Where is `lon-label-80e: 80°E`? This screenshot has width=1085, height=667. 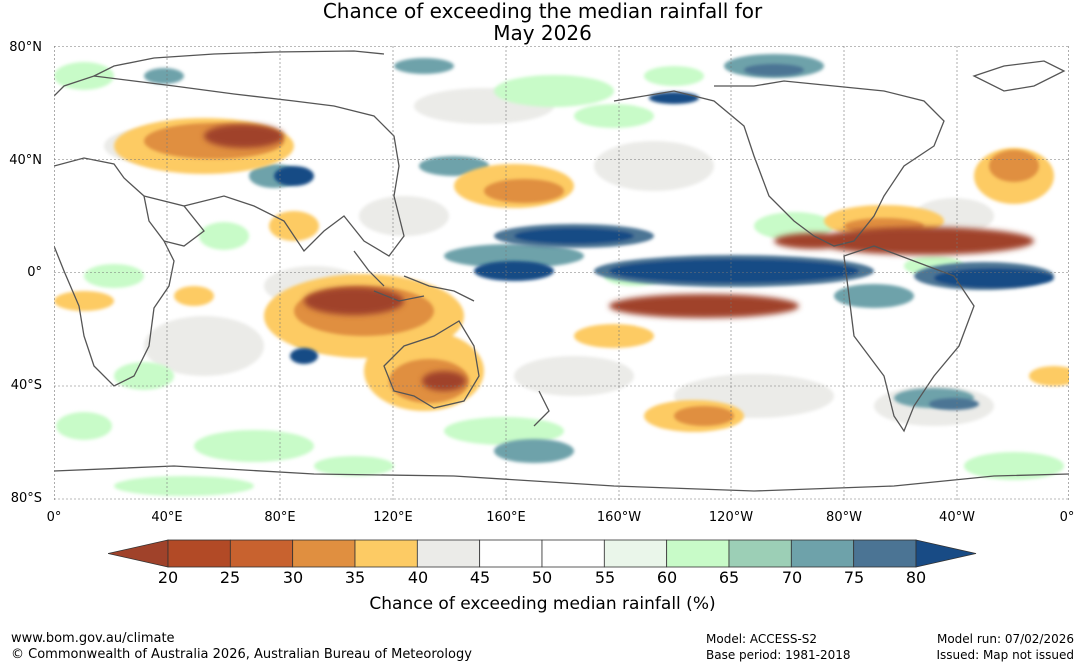
lon-label-80e: 80°E is located at coordinates (280, 517).